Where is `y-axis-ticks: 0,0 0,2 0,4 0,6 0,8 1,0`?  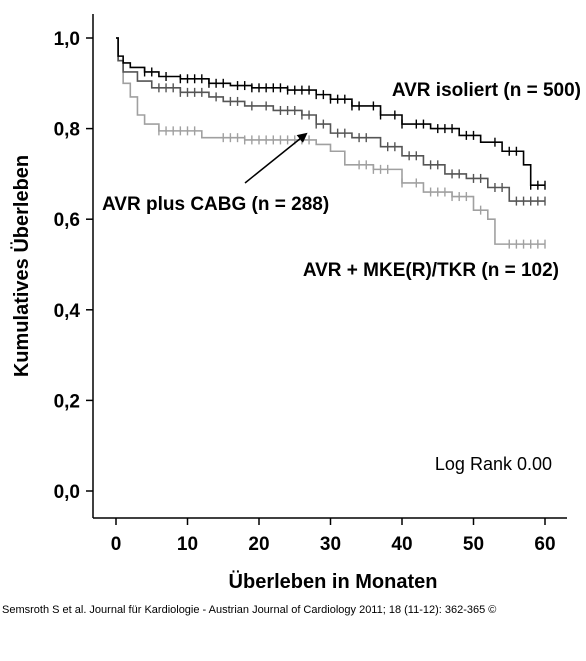 y-axis-ticks: 0,0 0,2 0,4 0,6 0,8 1,0 is located at coordinates (73, 266).